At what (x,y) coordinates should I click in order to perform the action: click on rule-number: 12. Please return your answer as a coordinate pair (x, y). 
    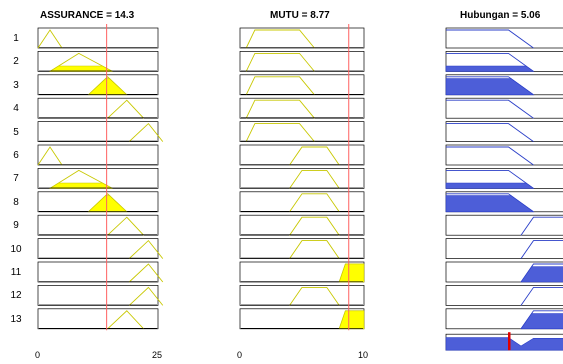
    Looking at the image, I should click on (16, 296).